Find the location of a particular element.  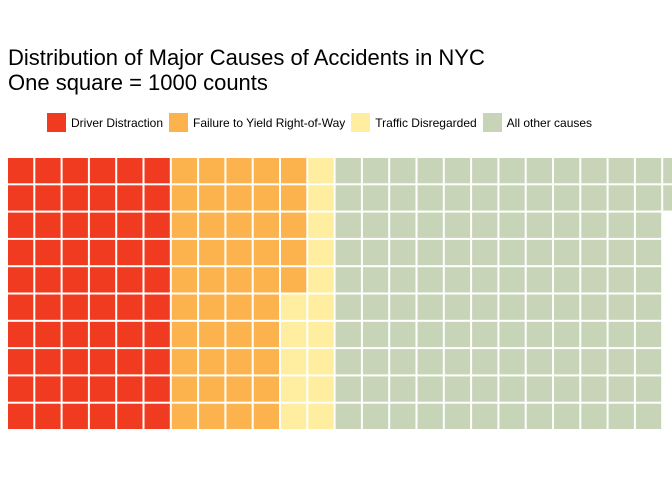

legend-item-traffic-disregarded: Traffic Disregarded is located at coordinates (414, 122).